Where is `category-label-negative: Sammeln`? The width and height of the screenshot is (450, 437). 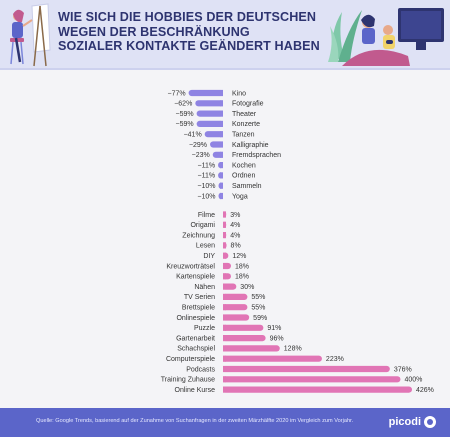 category-label-negative: Sammeln is located at coordinates (247, 186).